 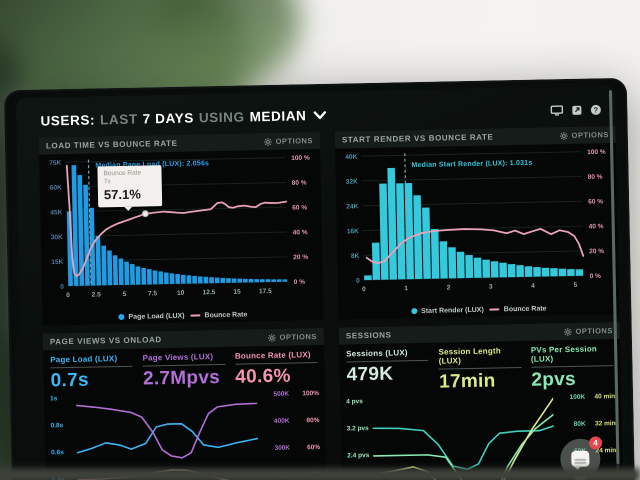 What do you see at coordinates (311, 394) in the screenshot?
I see `axis-tick-label: 100%` at bounding box center [311, 394].